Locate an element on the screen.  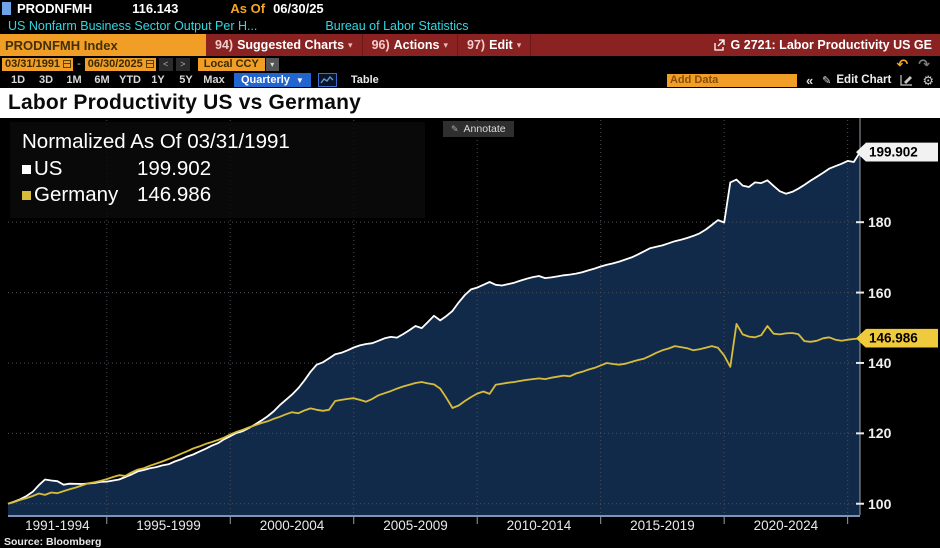
step-back-button: < is located at coordinates (165, 64).